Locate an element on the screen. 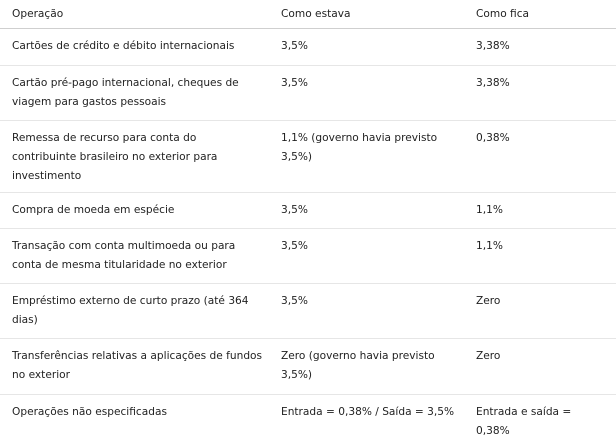  cell-como-fica: Entrada e saída = 0,38% is located at coordinates (542, 421).